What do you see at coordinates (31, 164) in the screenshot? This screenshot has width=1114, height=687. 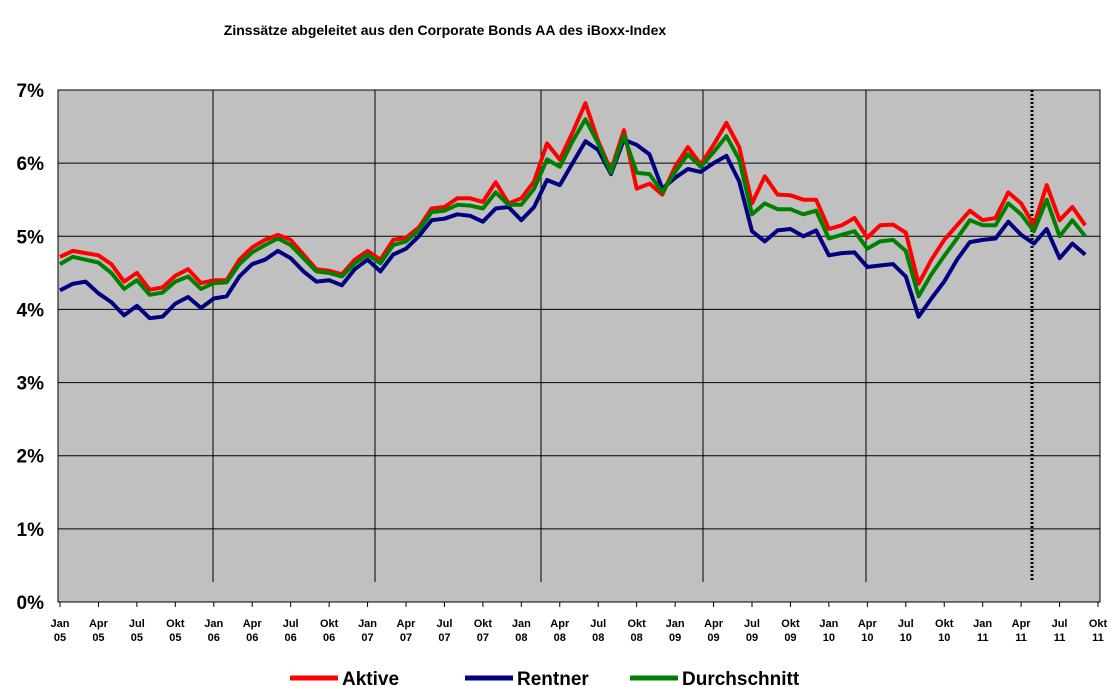 I see `y-tick-label: 6%` at bounding box center [31, 164].